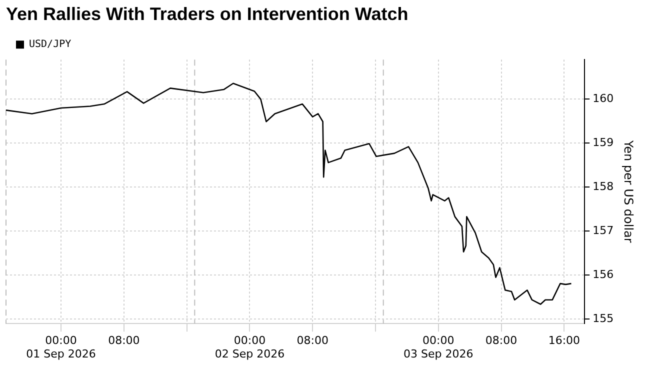  What do you see at coordinates (603, 275) in the screenshot?
I see `y-tick-label: 156` at bounding box center [603, 275].